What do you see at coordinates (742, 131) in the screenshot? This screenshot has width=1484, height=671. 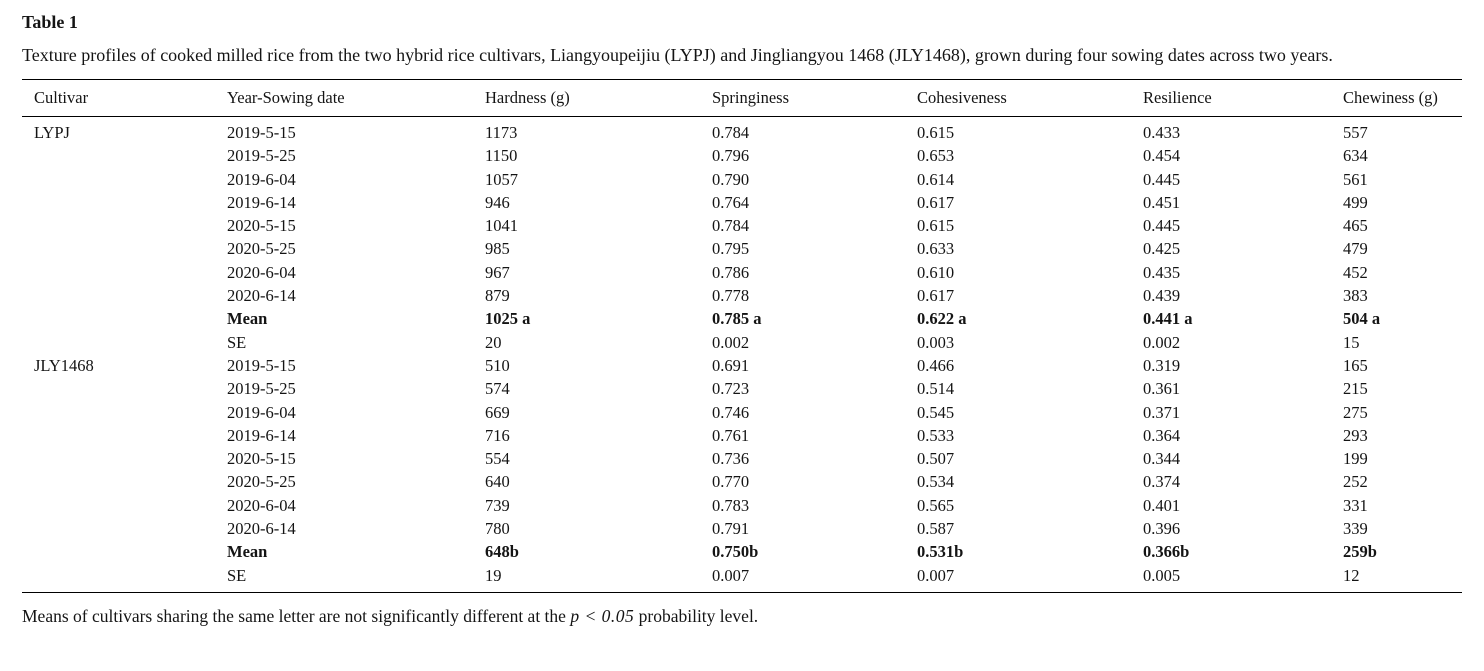 I see `table-row: LYPJ 2019-5-15 1173 0.784 0.615 0.433 557` at bounding box center [742, 131].